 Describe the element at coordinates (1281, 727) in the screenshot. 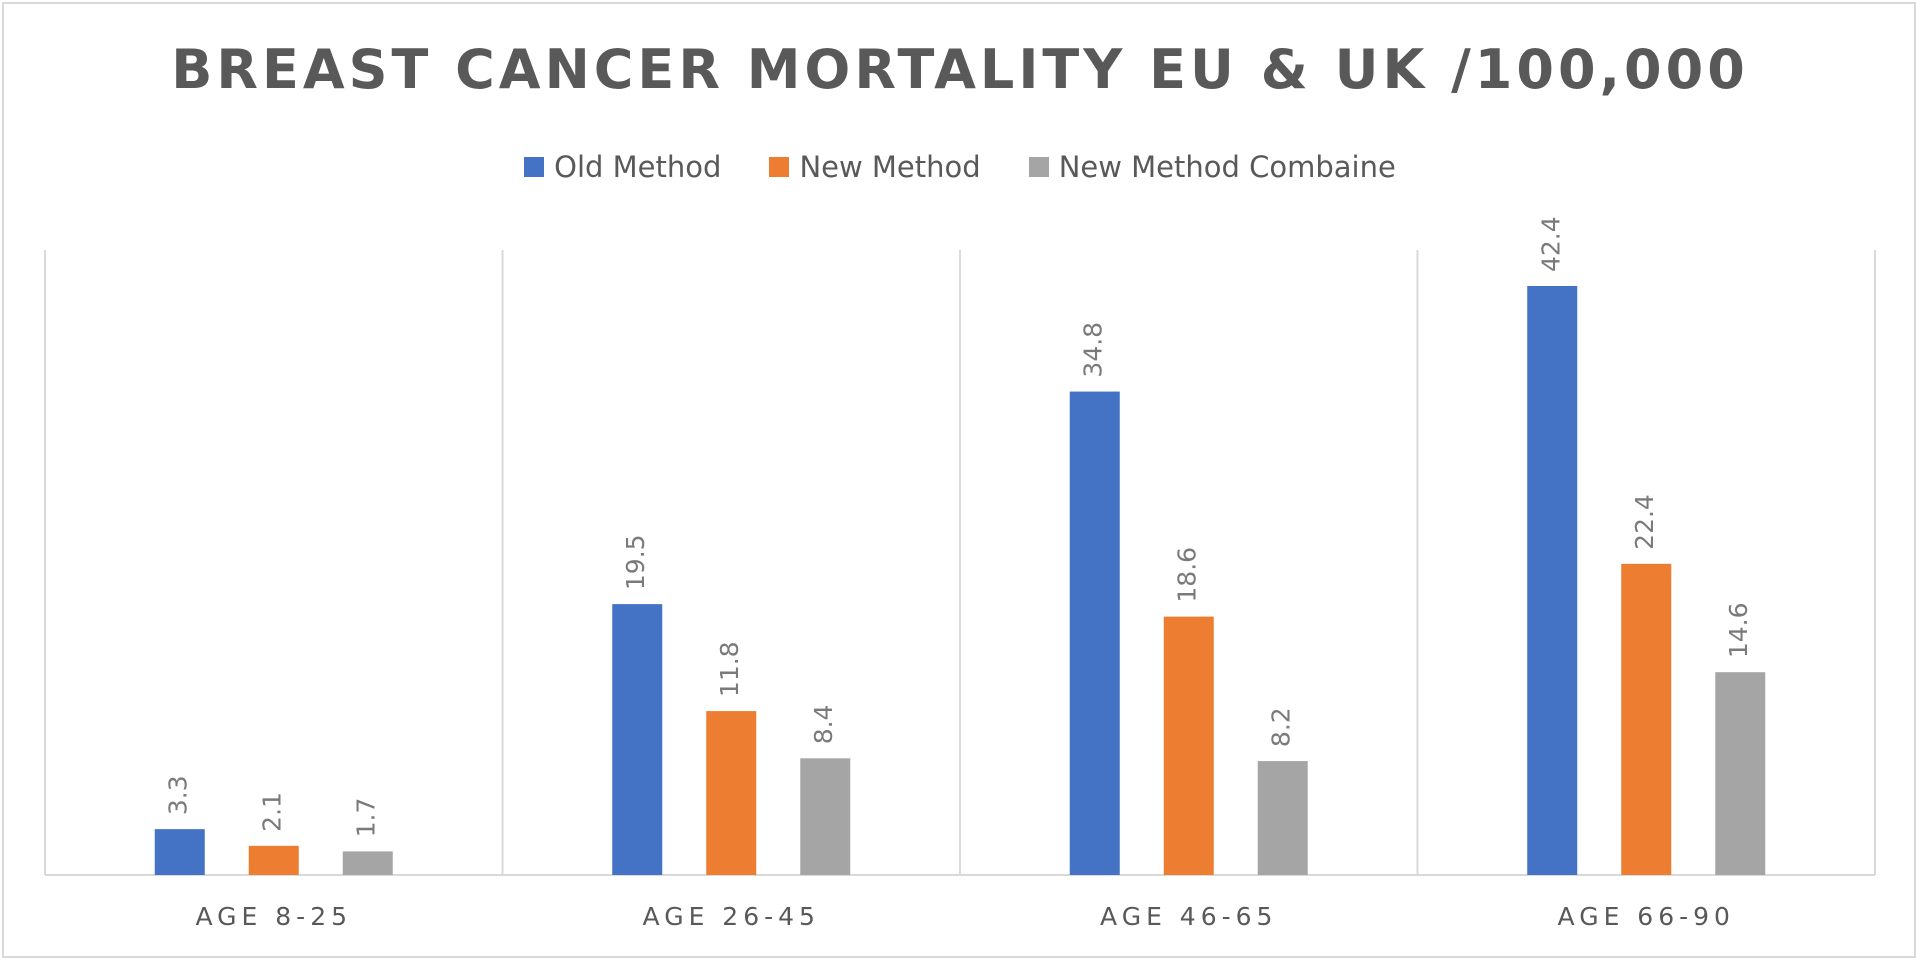

I see `data-label-new-method-combaine-age-46-65: 8.2` at that location.